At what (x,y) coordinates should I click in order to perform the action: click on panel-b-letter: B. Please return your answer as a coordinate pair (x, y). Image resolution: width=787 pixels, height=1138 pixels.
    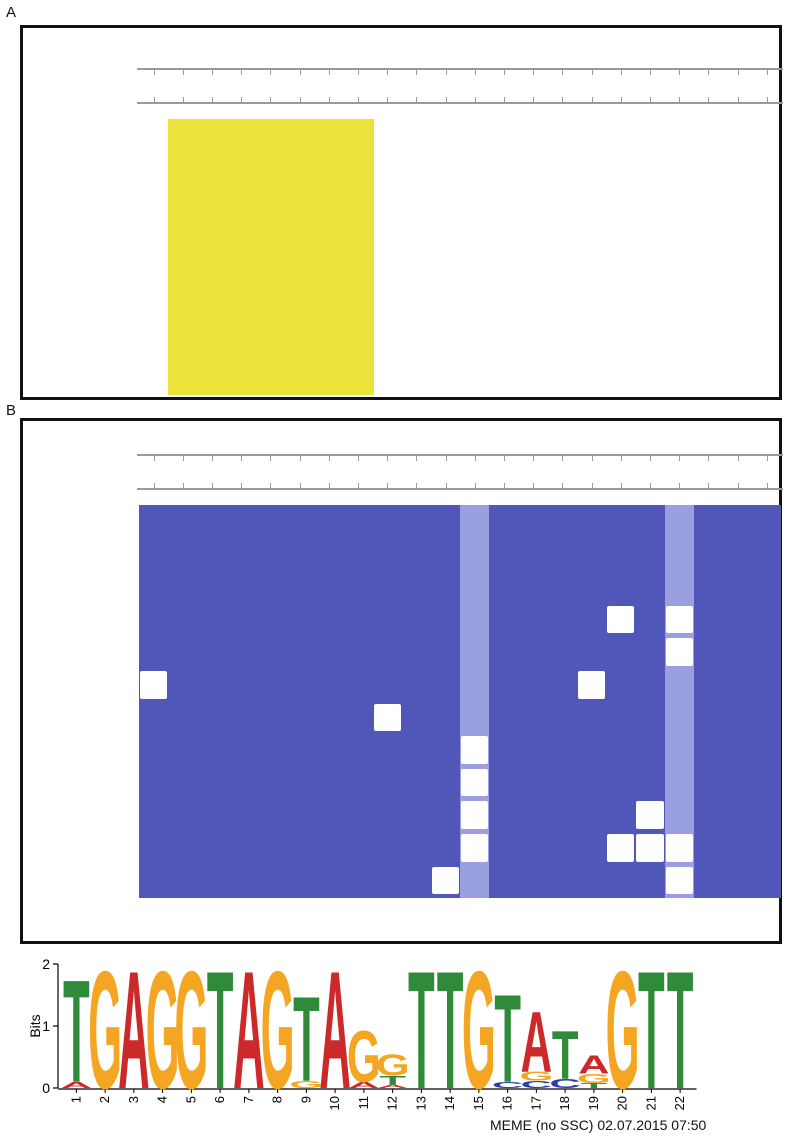
    Looking at the image, I should click on (11, 410).